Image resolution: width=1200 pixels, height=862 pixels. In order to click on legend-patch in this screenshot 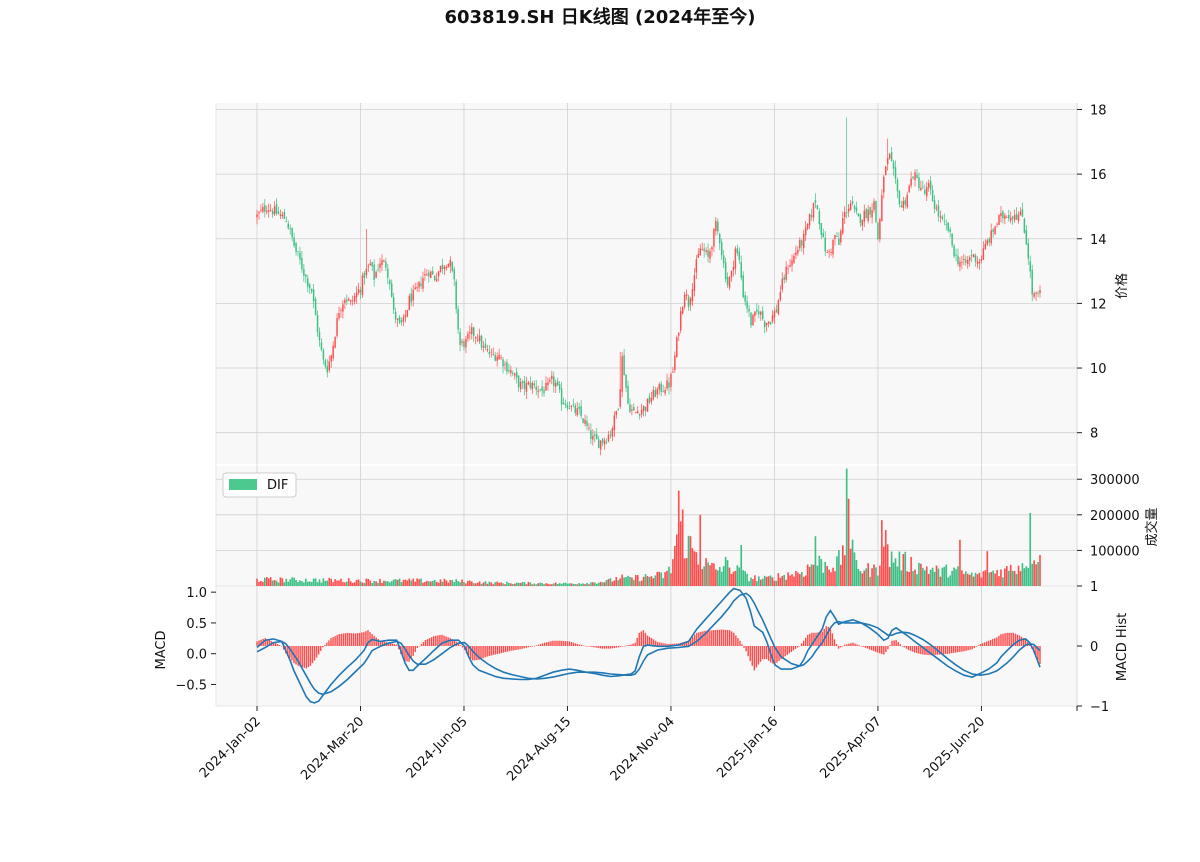, I will do `click(243, 484)`.